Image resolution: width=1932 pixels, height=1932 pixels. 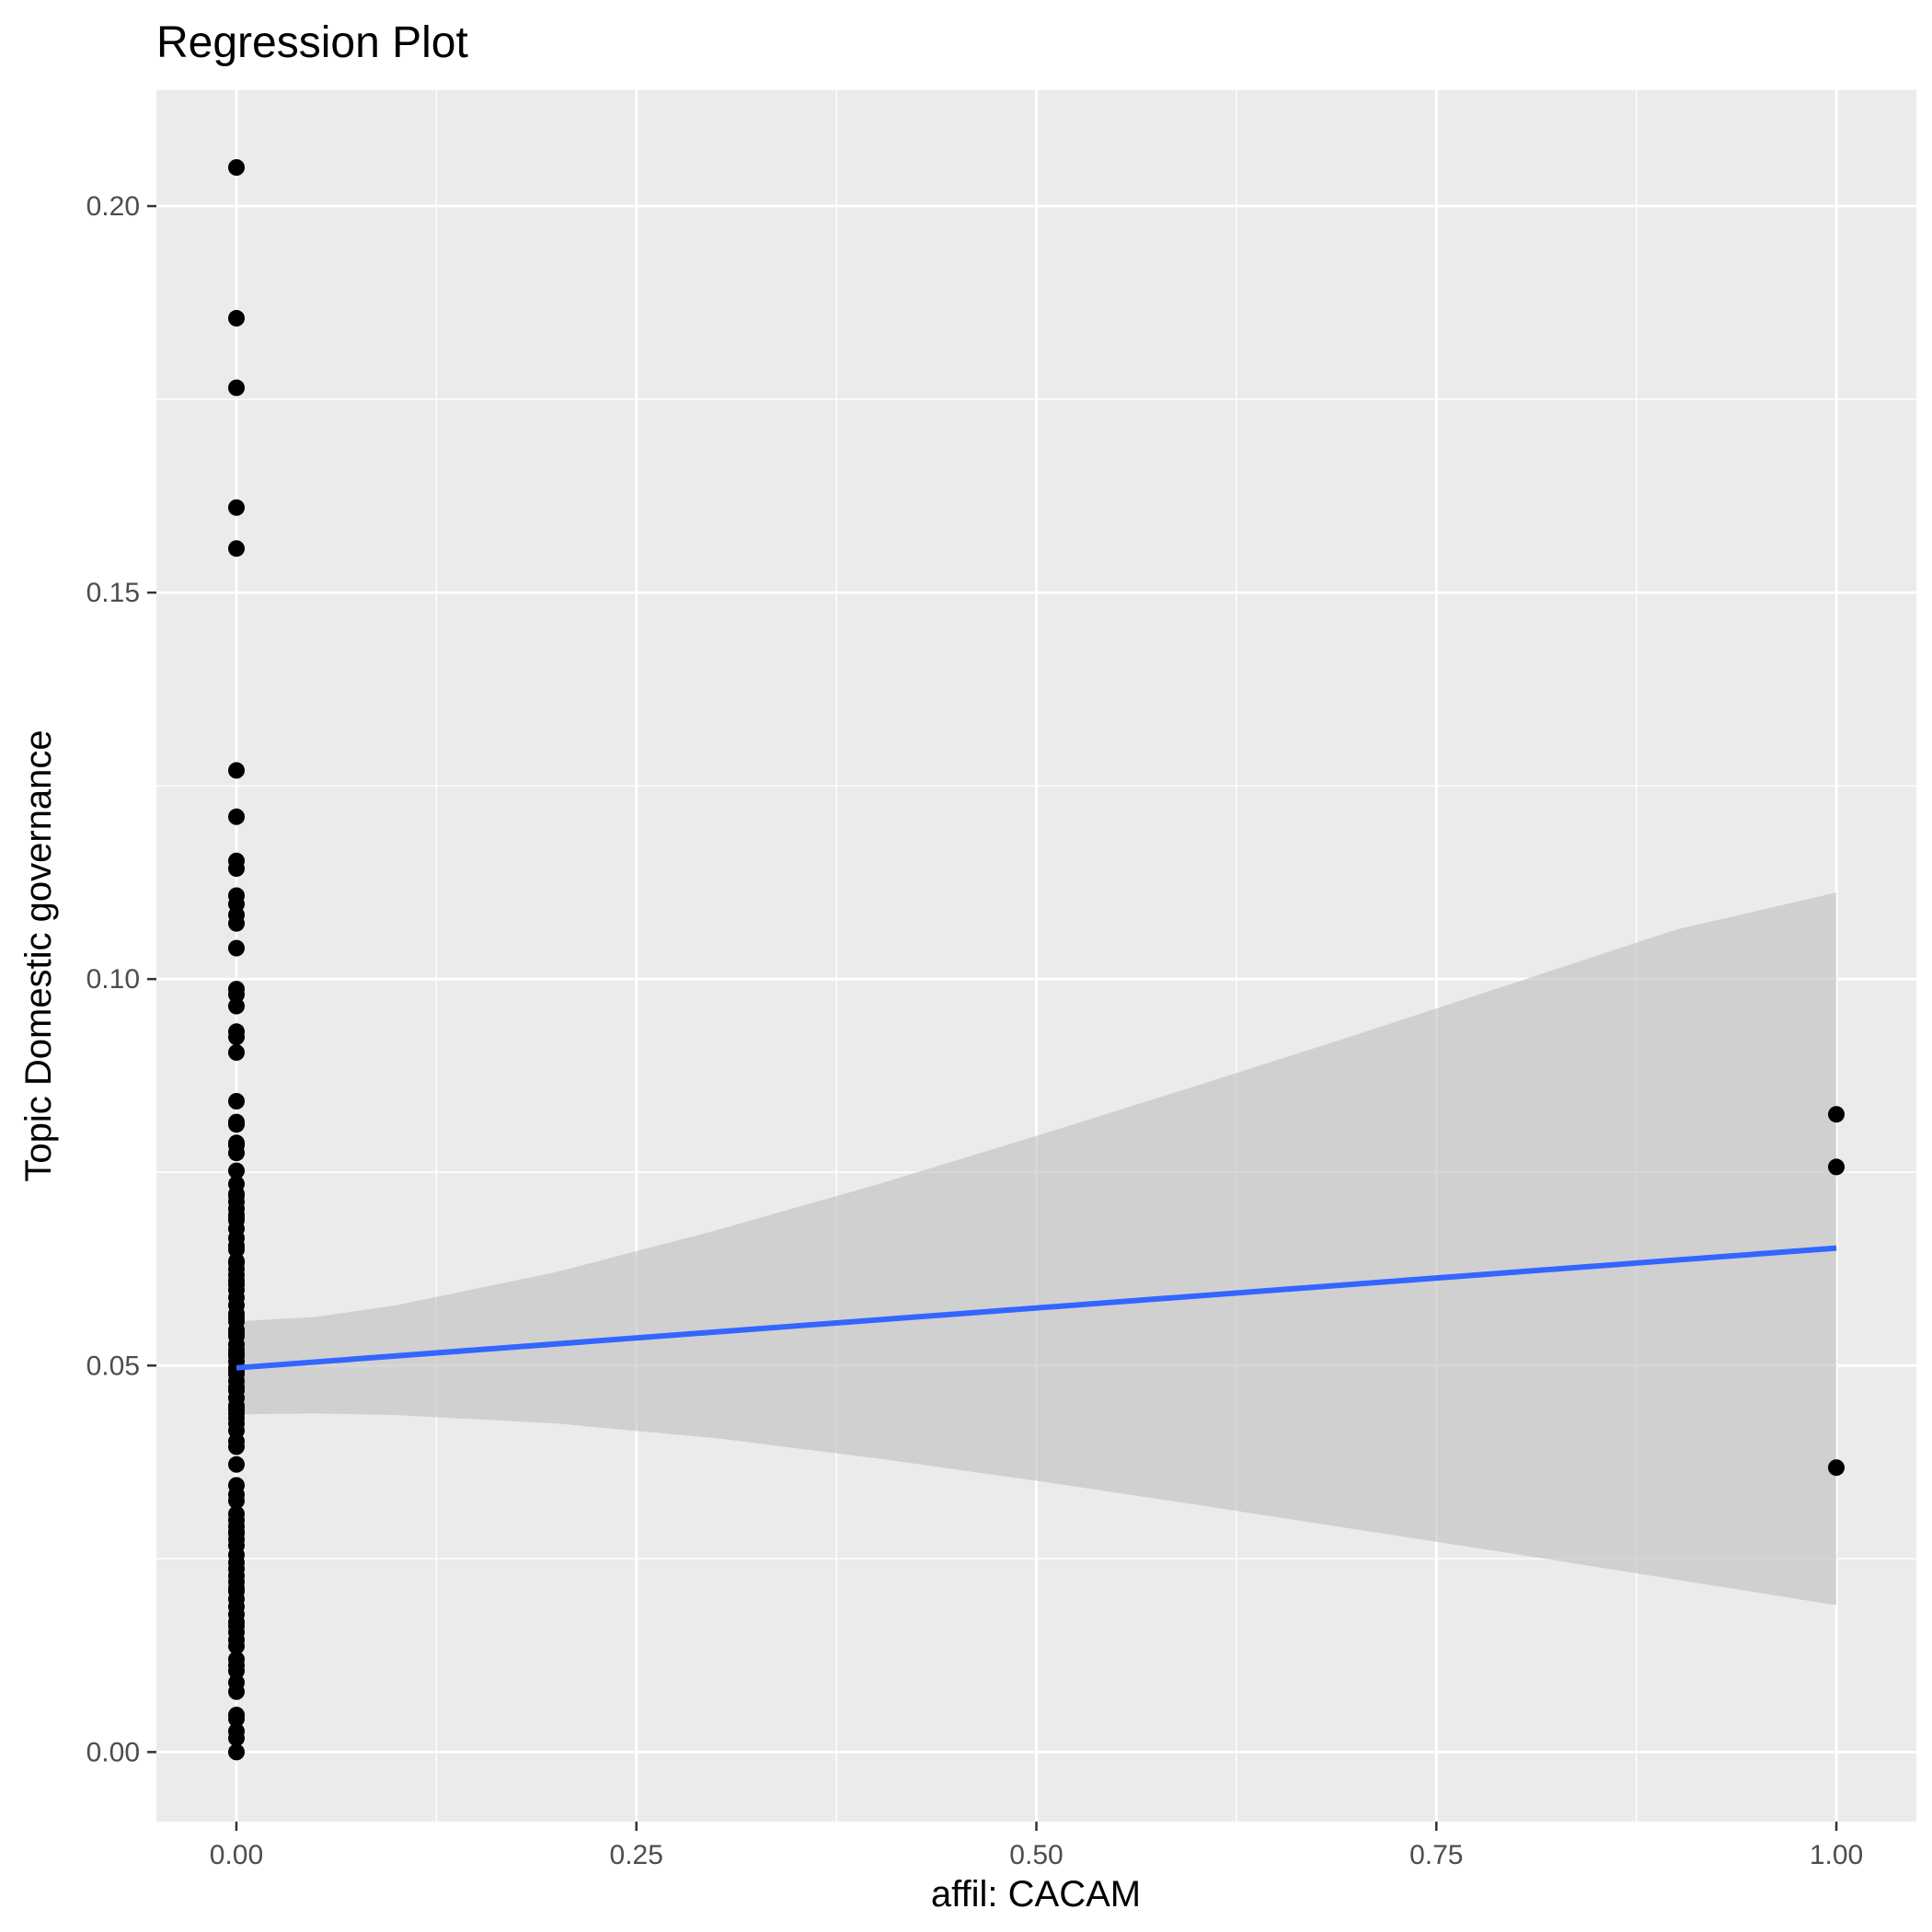 What do you see at coordinates (113, 1366) in the screenshot?
I see `y-tick-label: 0.05` at bounding box center [113, 1366].